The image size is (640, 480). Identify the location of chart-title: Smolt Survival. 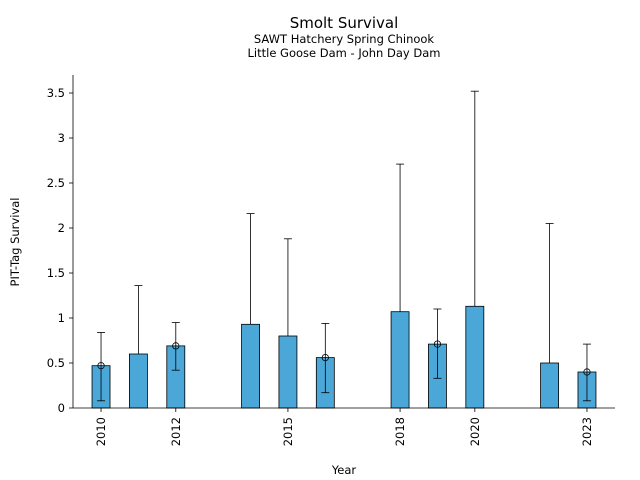
(344, 23).